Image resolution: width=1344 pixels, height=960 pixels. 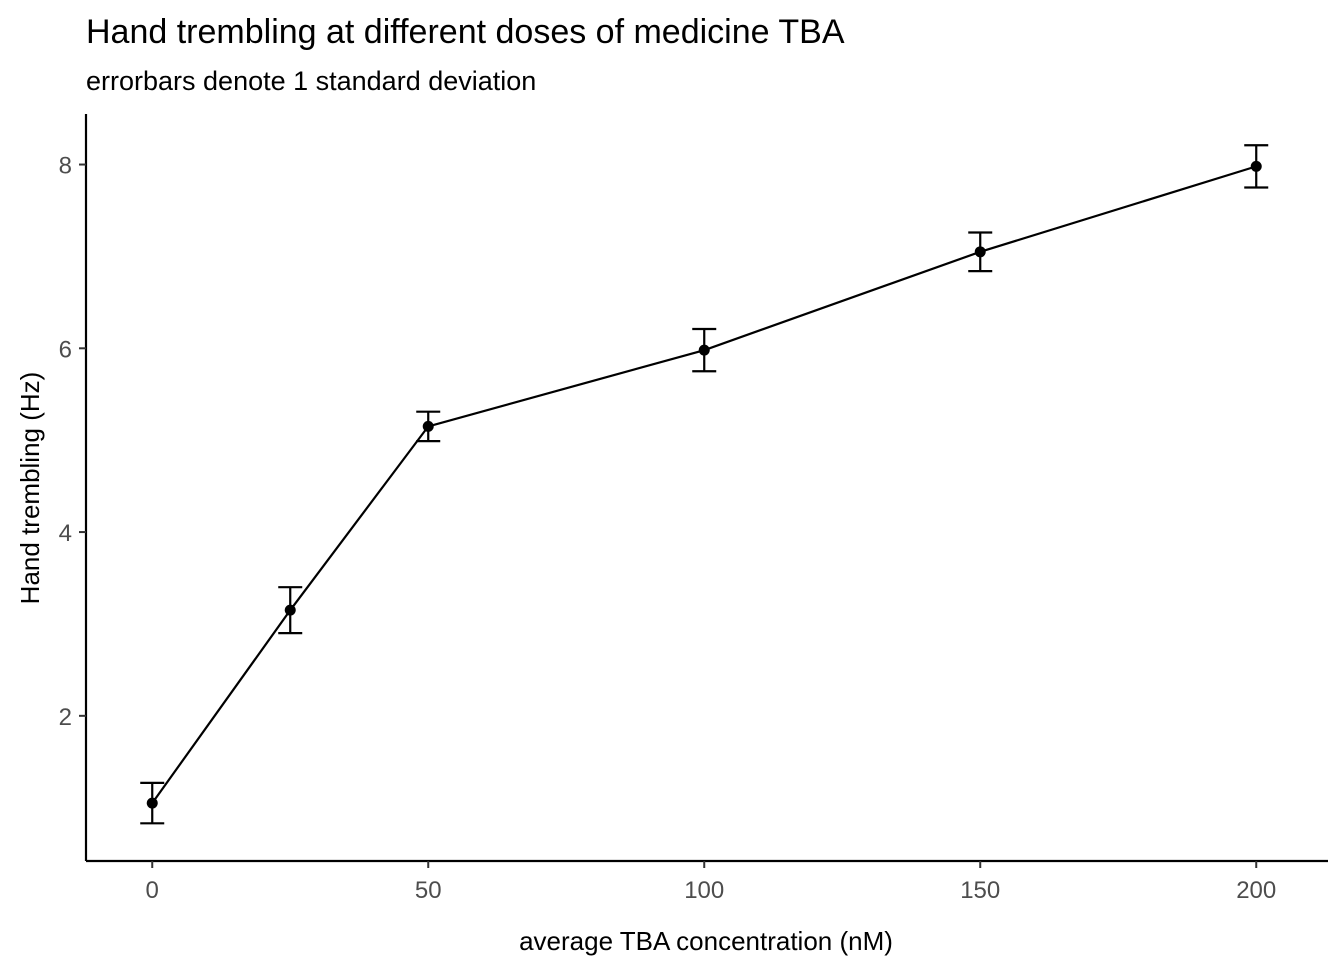 What do you see at coordinates (152, 890) in the screenshot?
I see `x-tick-label: 0` at bounding box center [152, 890].